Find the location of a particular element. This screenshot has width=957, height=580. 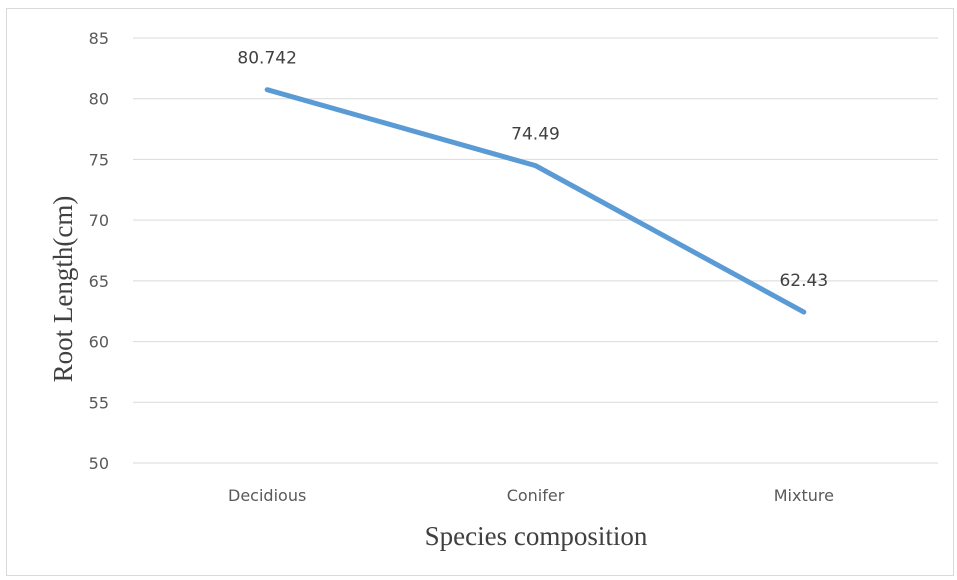

x-tick-label: Conifer is located at coordinates (536, 495).